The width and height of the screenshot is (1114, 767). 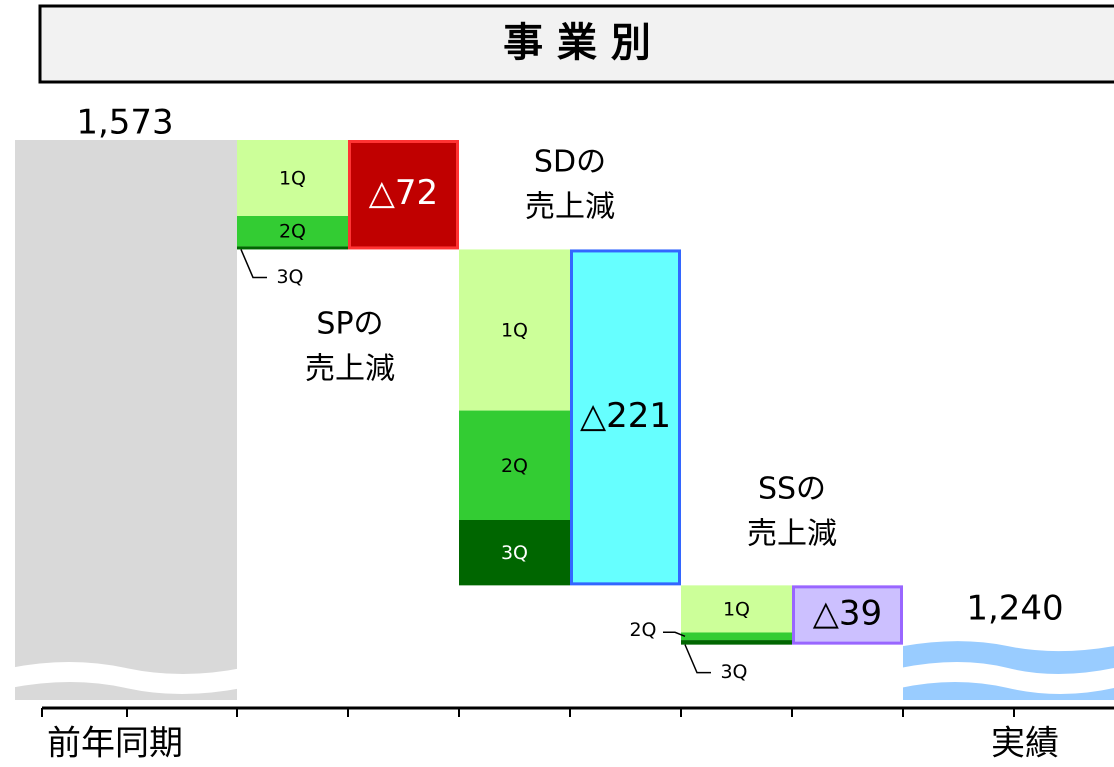 I want to click on chart-title: 事 業 別, so click(x=577, y=43).